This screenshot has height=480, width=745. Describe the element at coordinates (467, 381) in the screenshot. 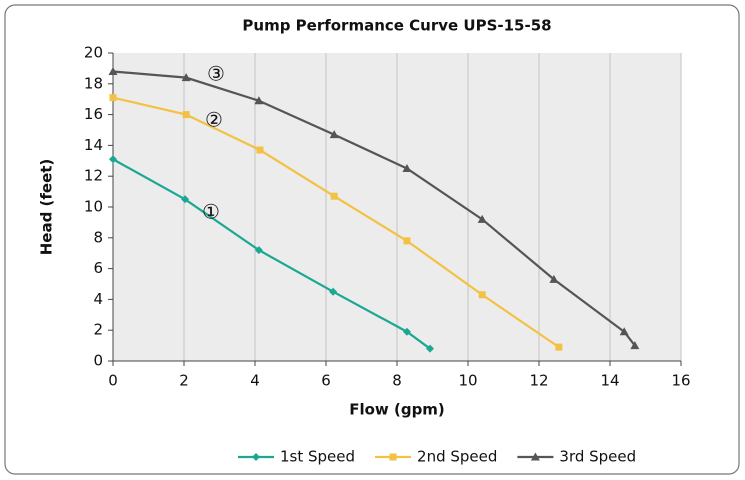

I see `x-tick-label: 10` at that location.